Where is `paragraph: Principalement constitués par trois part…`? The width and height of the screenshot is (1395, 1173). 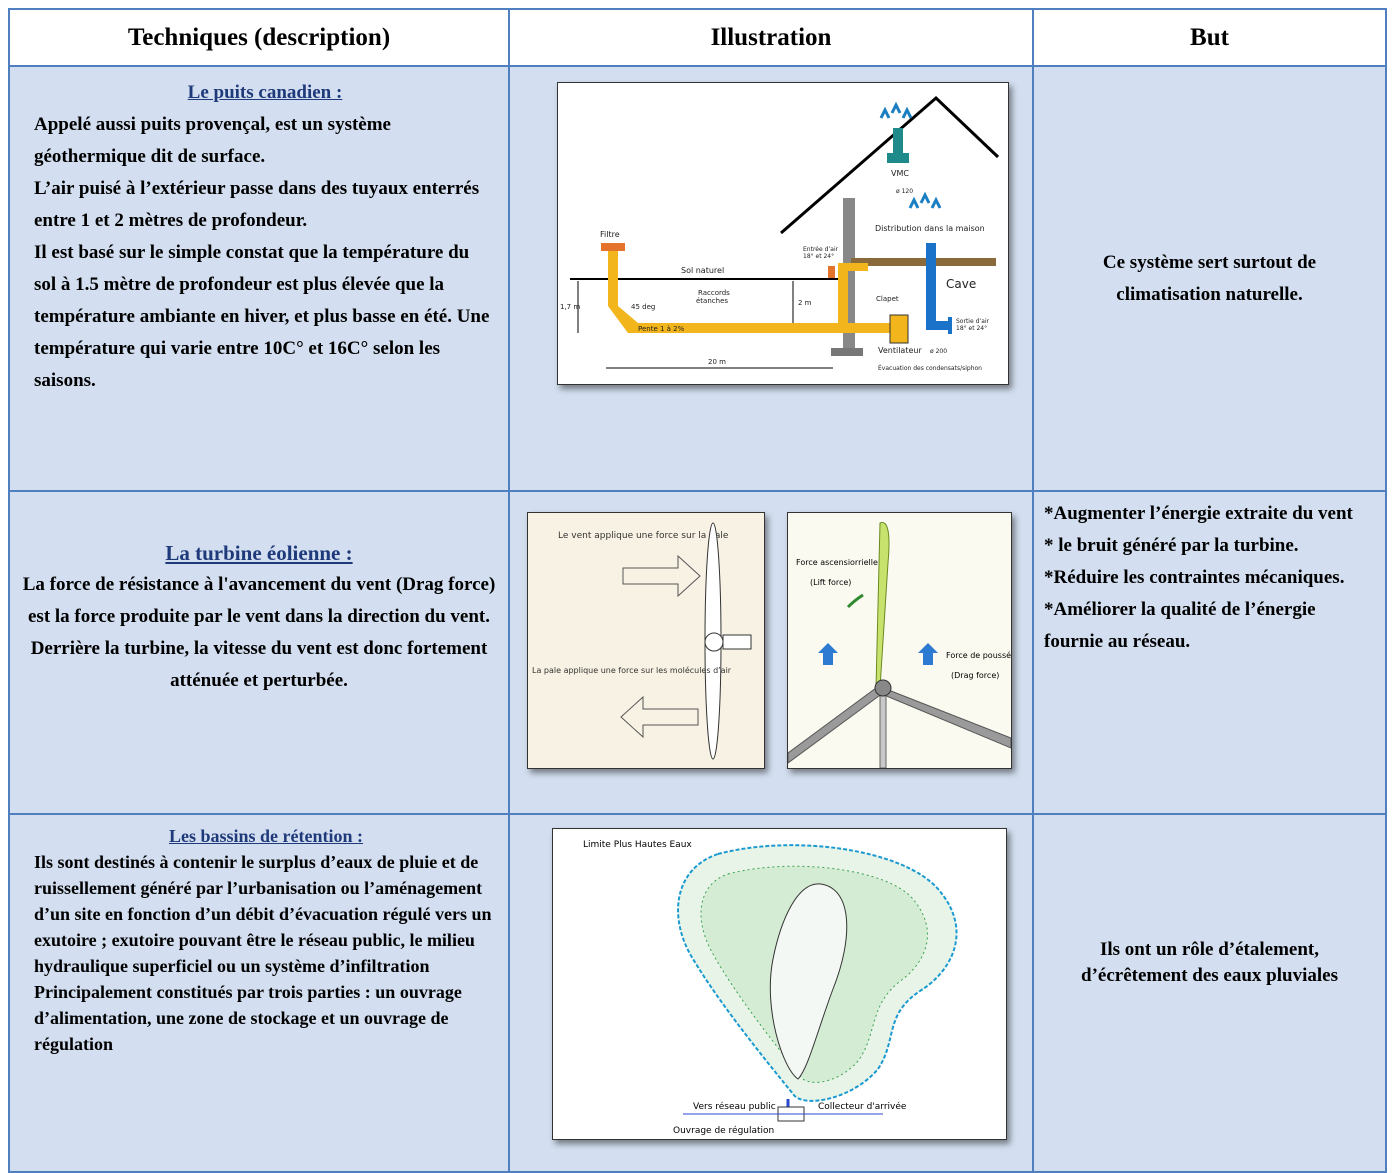
paragraph: Principalement constitués par trois part… is located at coordinates (248, 1018).